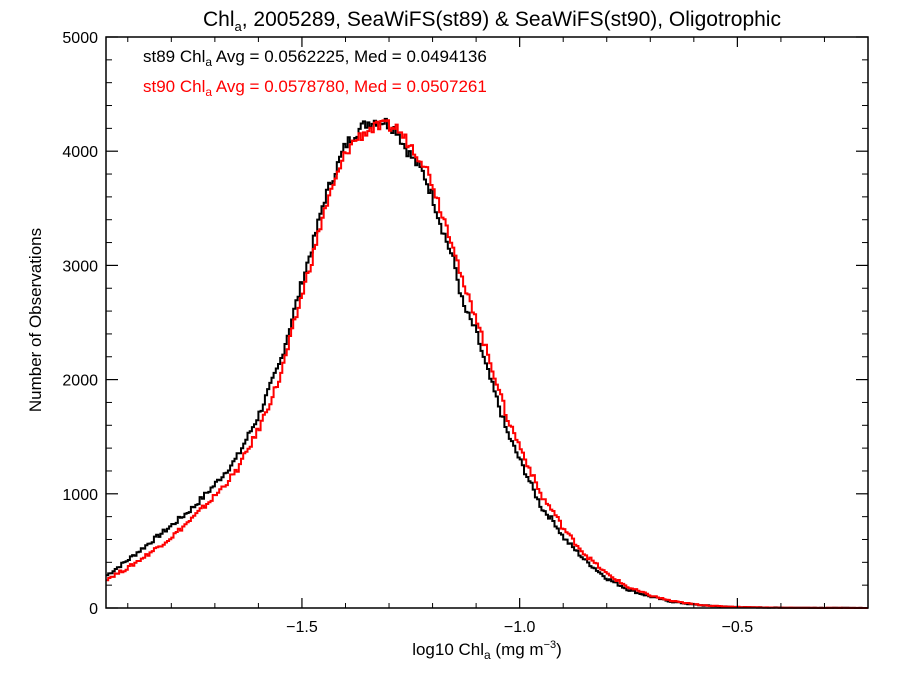 Image resolution: width=900 pixels, height=675 pixels. Describe the element at coordinates (520, 627) in the screenshot. I see `x-tick-label: −1.0` at that location.